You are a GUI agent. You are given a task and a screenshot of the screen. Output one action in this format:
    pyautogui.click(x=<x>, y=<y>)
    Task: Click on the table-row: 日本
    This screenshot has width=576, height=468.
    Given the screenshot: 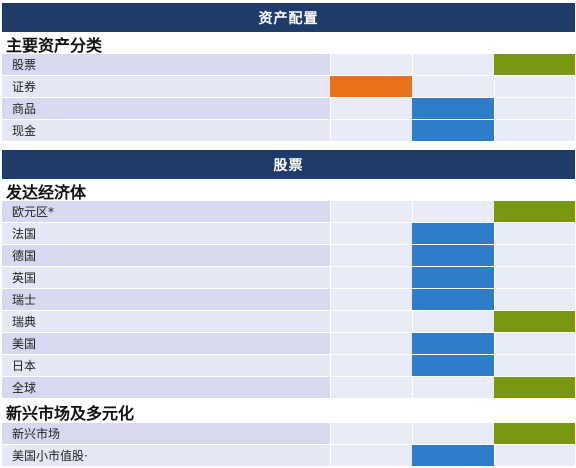 What is the action you would take?
    pyautogui.click(x=288, y=365)
    